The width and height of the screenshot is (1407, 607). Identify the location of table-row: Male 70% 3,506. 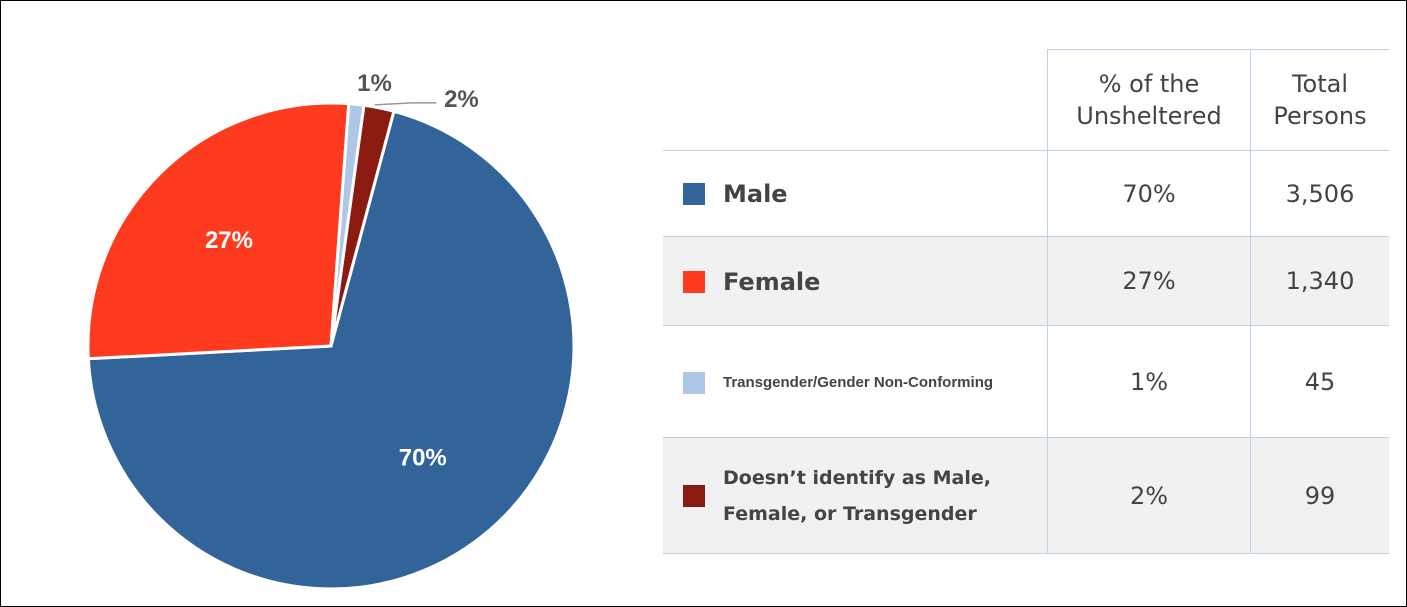
(1026, 193).